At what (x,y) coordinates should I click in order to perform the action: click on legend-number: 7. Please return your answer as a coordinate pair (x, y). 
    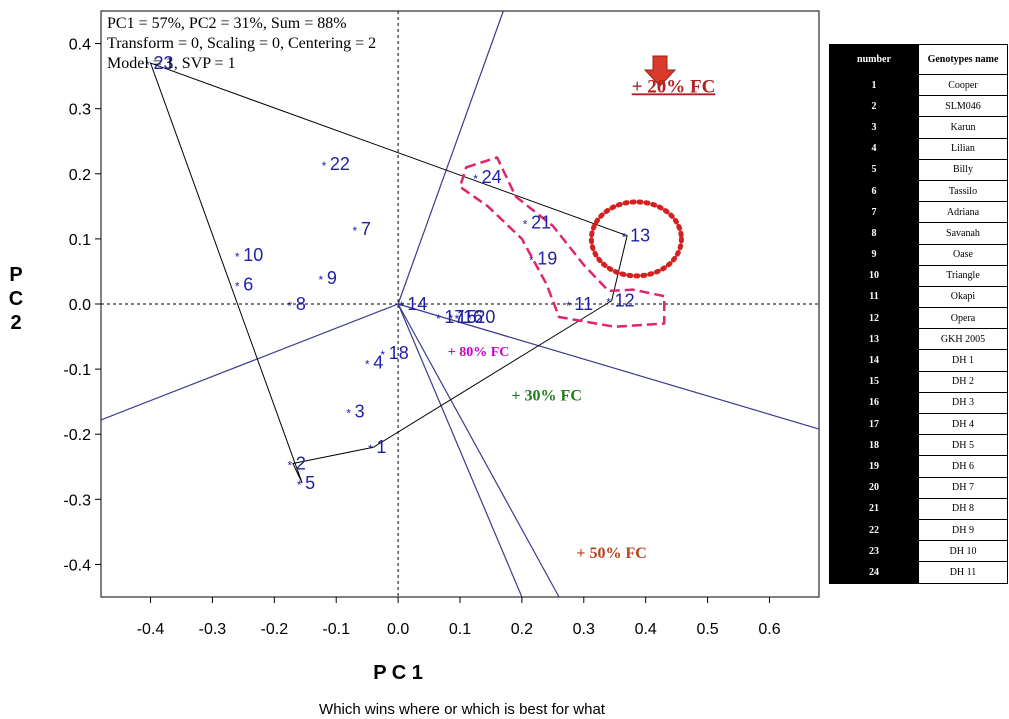
    Looking at the image, I should click on (874, 212).